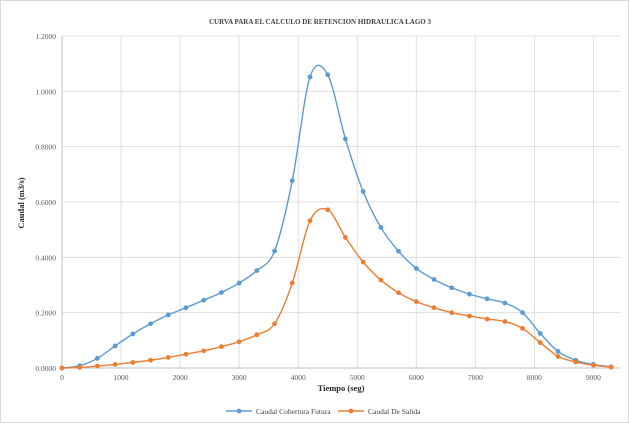  I want to click on x-tick-label: 9000, so click(593, 377).